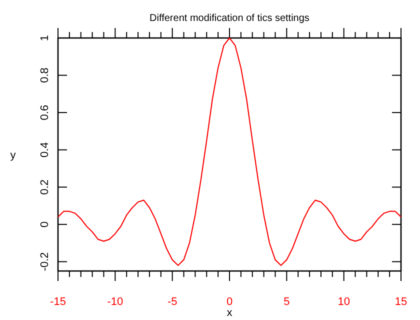 The width and height of the screenshot is (420, 320). Describe the element at coordinates (45, 224) in the screenshot. I see `y-tick-label: 0` at that location.